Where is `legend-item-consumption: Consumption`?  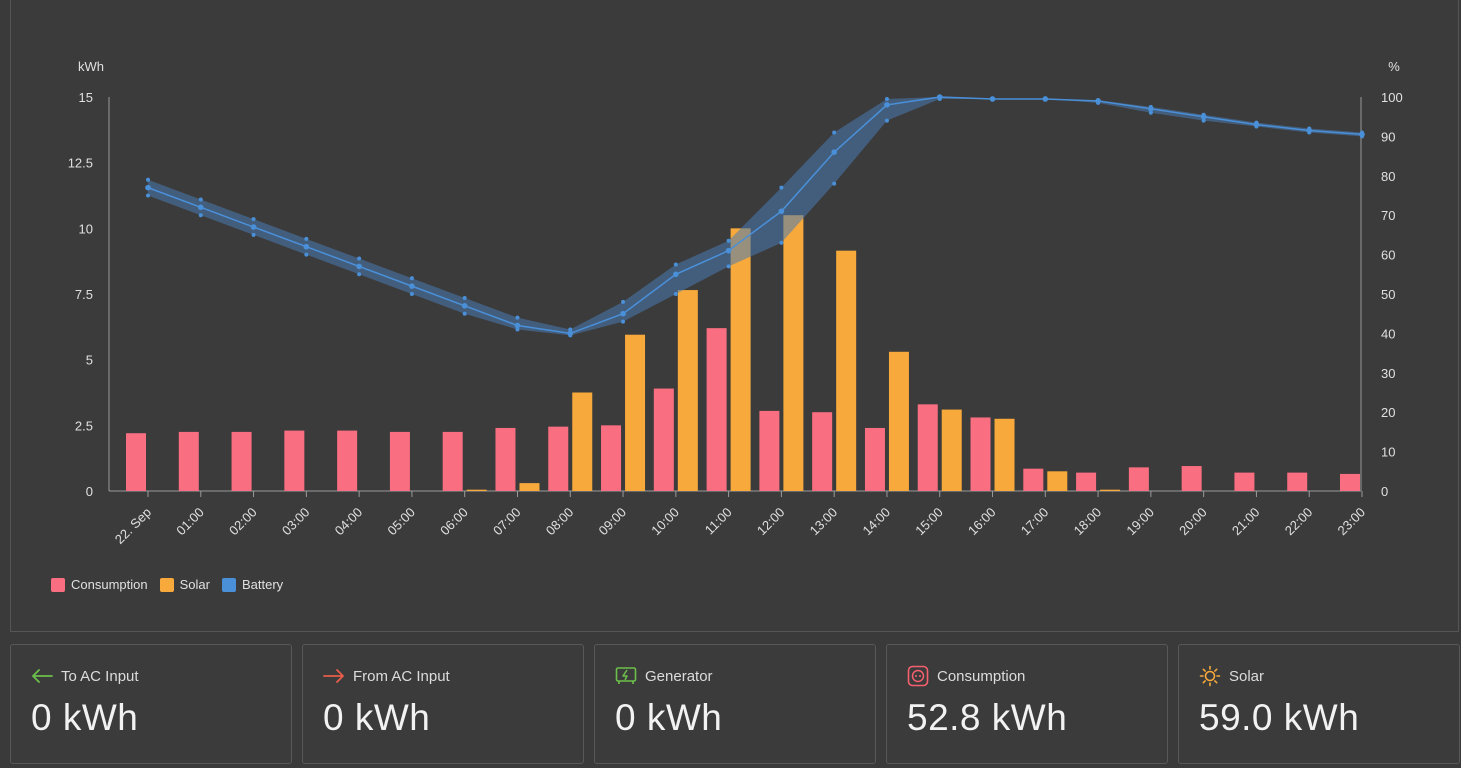 legend-item-consumption: Consumption is located at coordinates (99, 584).